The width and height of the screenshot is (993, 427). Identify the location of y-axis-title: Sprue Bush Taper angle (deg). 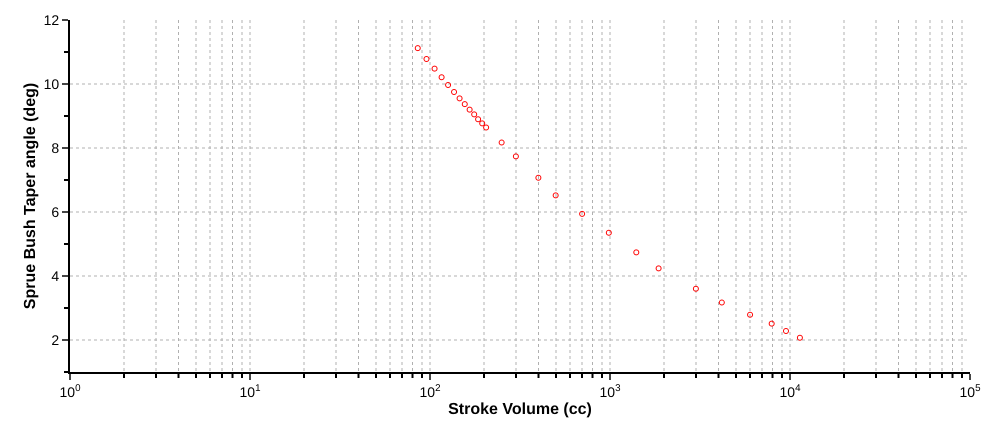
(31, 196).